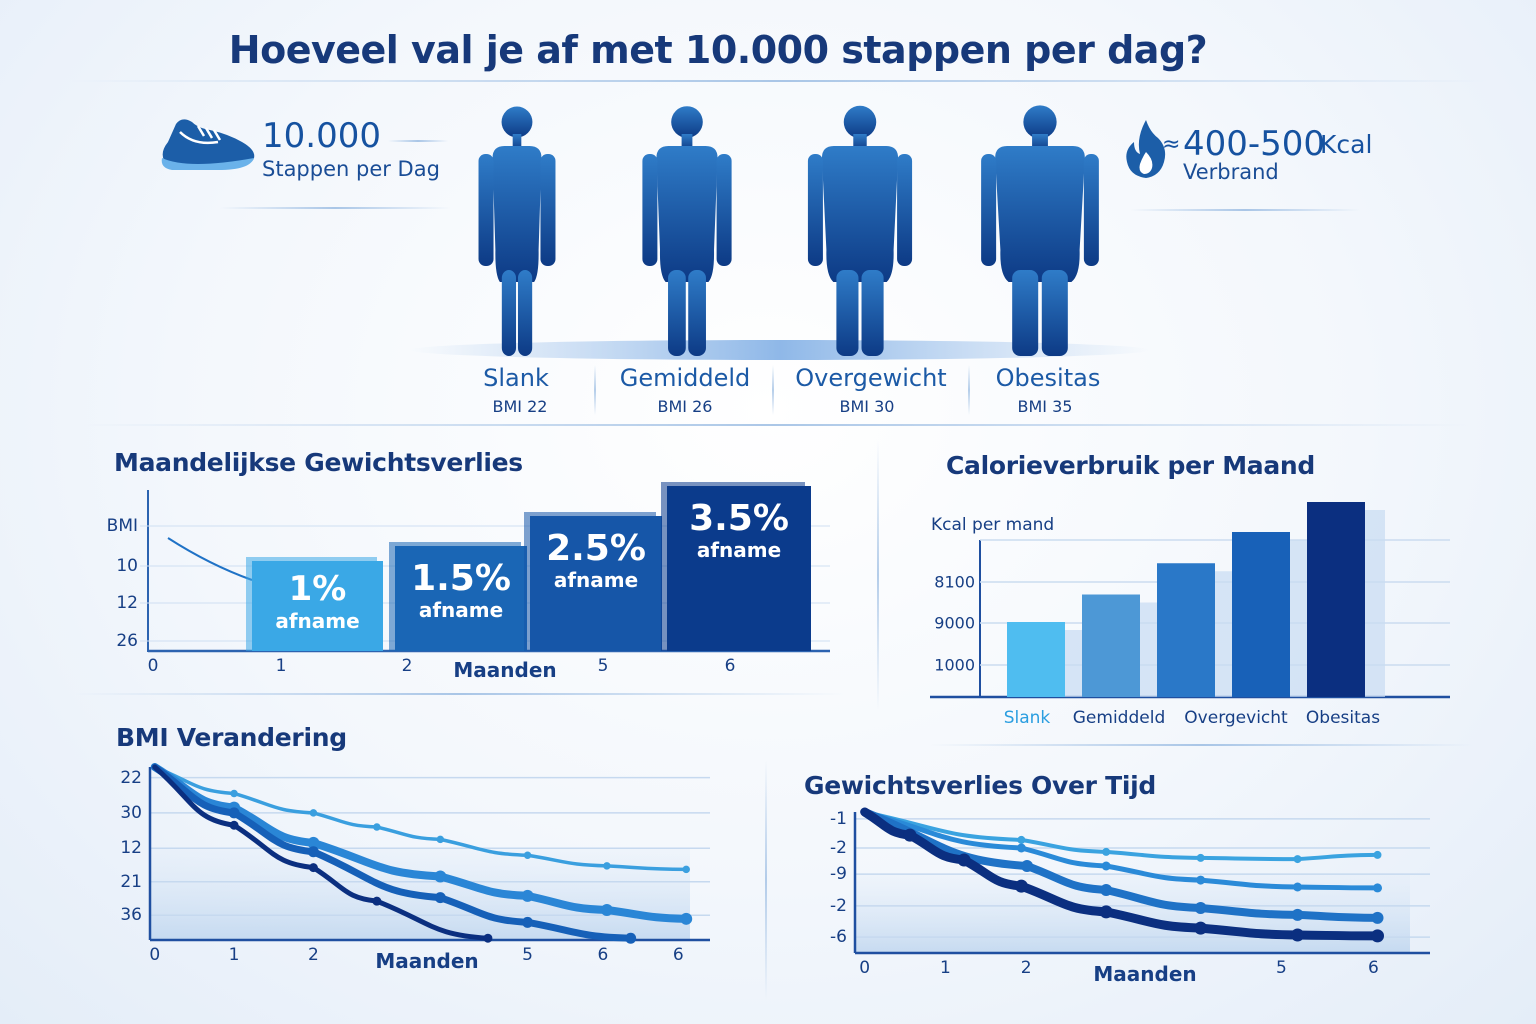 Image resolution: width=1536 pixels, height=1024 pixels. I want to click on calories-y-axis-label: Kcal per mand, so click(993, 525).